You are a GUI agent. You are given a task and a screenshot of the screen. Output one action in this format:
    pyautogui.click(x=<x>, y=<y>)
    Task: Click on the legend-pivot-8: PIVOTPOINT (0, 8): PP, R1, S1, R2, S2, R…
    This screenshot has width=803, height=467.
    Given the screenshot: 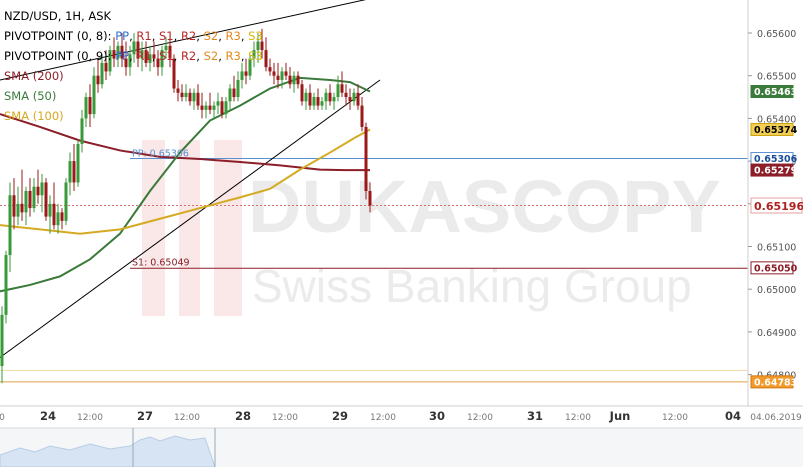 What is the action you would take?
    pyautogui.click(x=133, y=36)
    